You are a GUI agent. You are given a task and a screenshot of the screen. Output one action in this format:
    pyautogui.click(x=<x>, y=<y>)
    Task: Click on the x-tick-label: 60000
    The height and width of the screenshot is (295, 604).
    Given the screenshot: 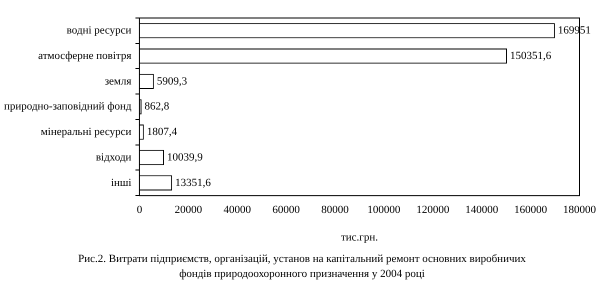 What is the action you would take?
    pyautogui.click(x=286, y=210)
    